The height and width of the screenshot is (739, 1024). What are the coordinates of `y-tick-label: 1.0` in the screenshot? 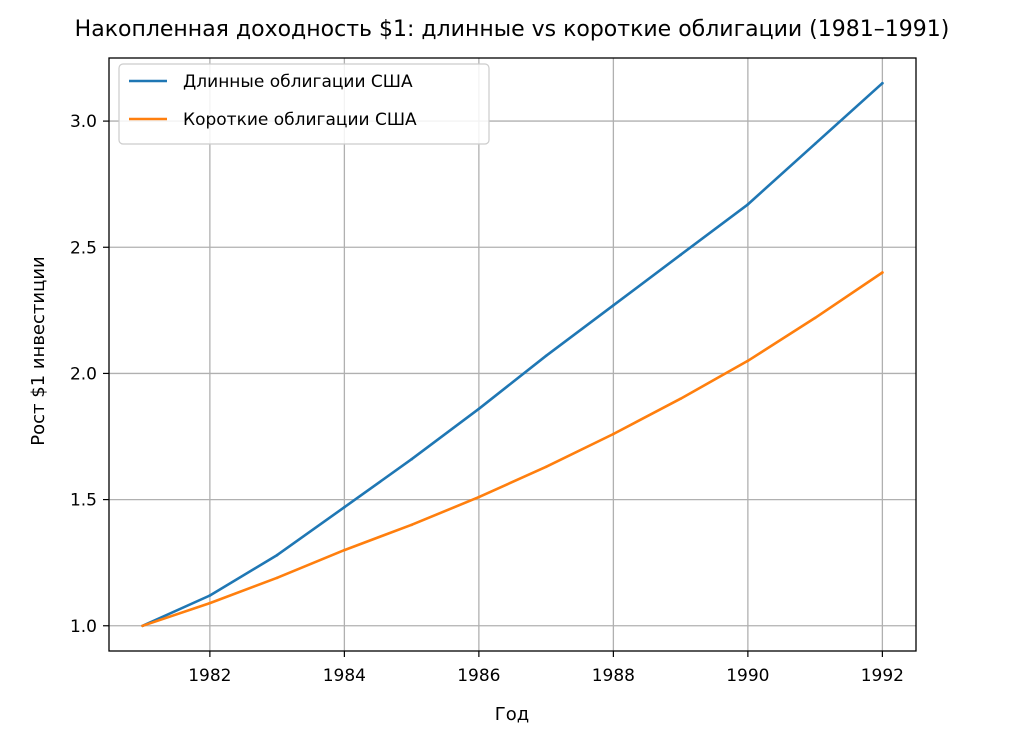 It's located at (83, 627).